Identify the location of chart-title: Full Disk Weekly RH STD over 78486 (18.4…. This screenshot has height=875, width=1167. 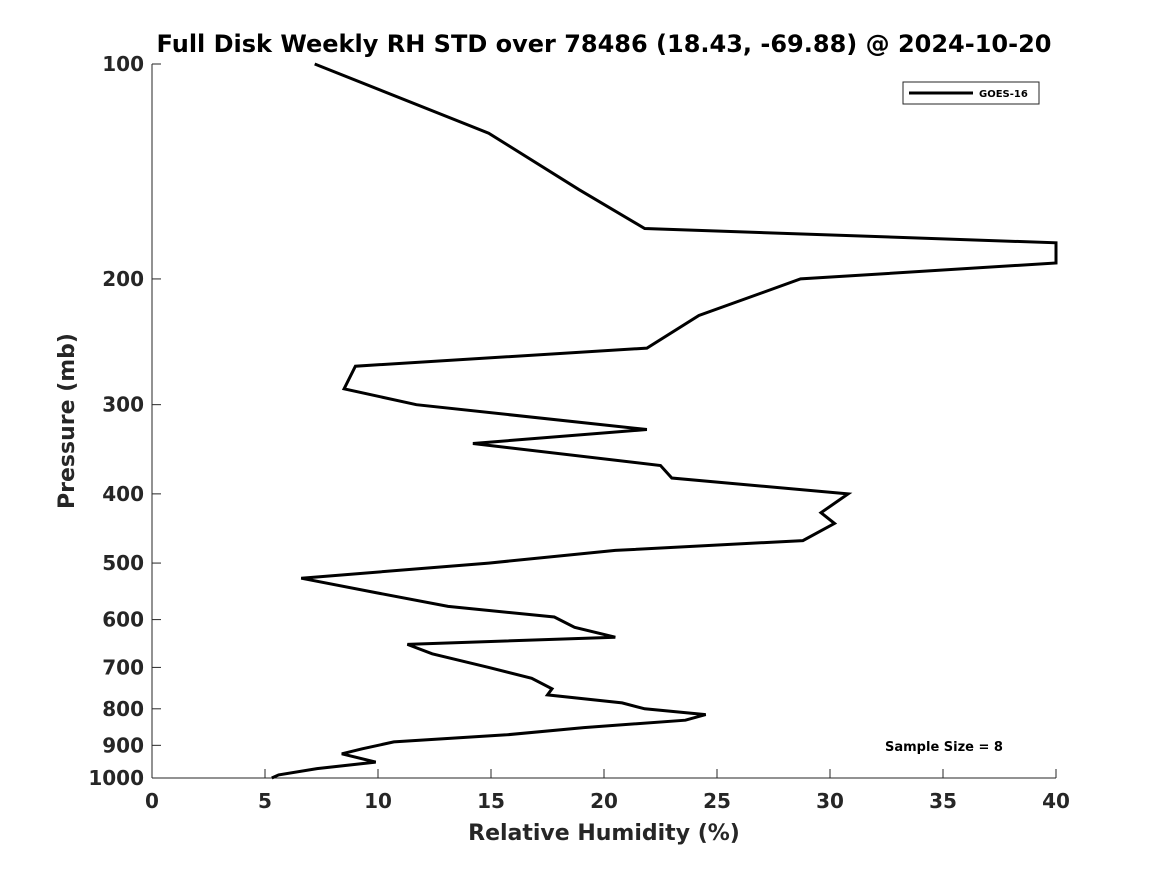
(604, 44).